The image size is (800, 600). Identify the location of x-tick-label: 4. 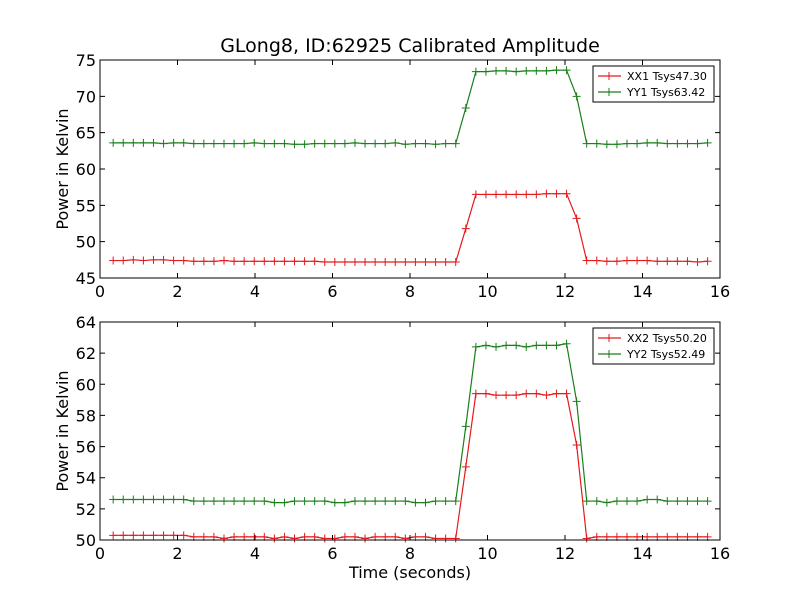
(255, 553).